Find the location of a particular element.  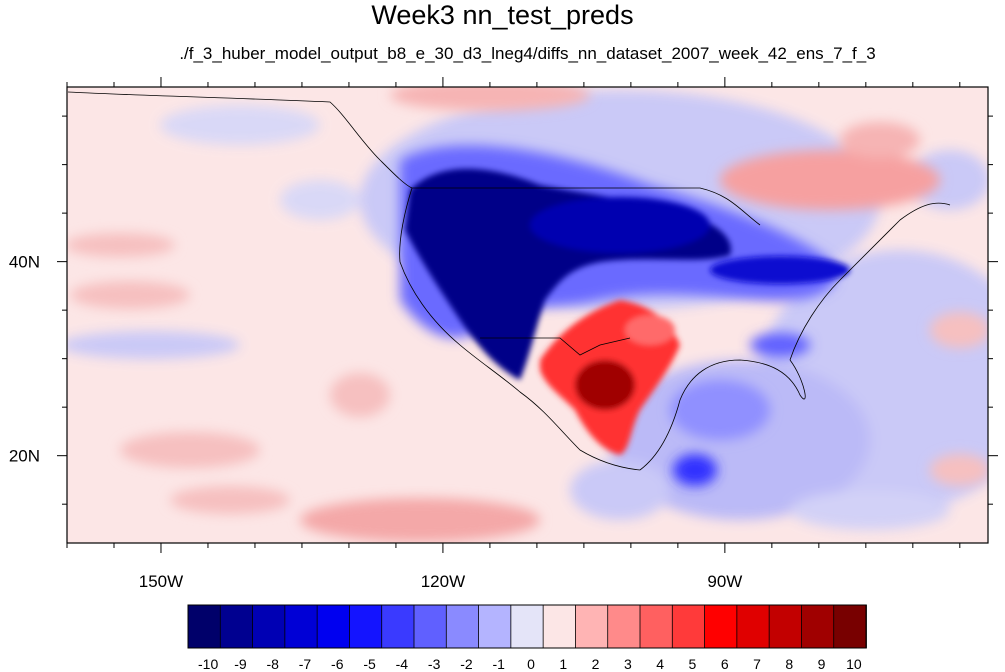

colorbar-label: -10 is located at coordinates (208, 664).